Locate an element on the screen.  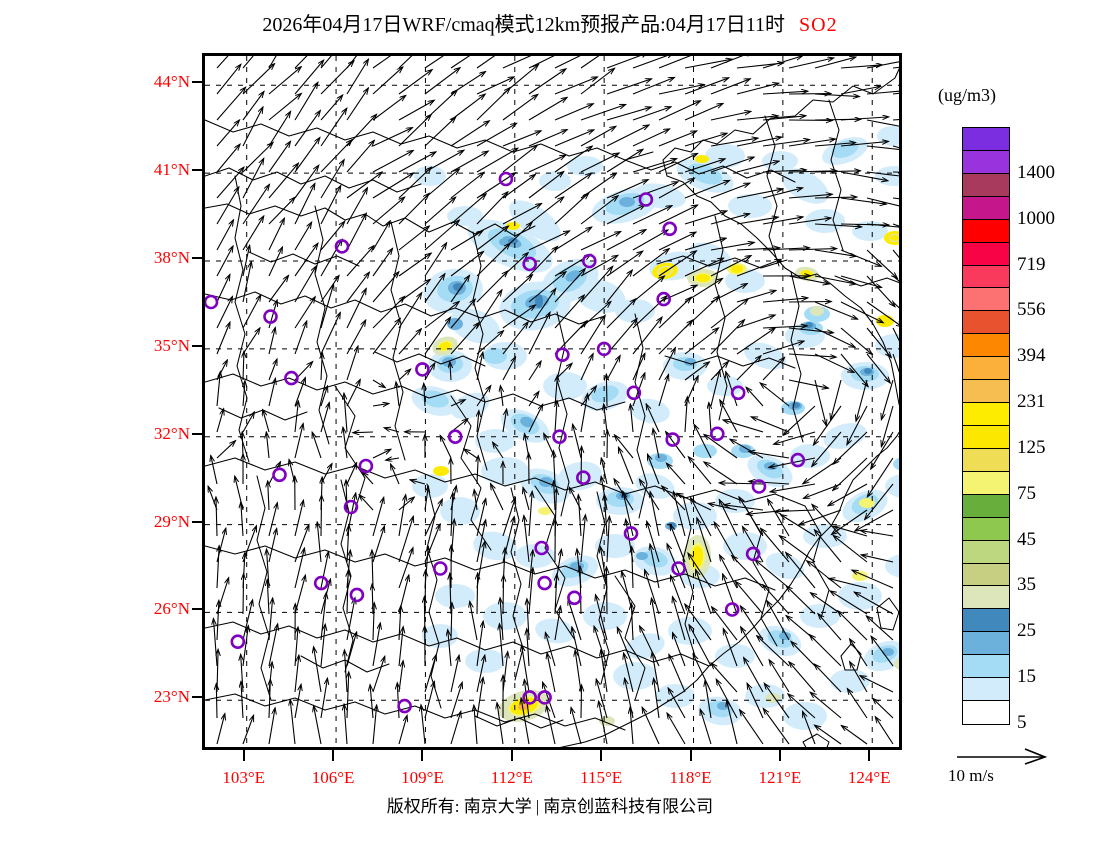
wind-scale-arrow-icon is located at coordinates (1020, 757).